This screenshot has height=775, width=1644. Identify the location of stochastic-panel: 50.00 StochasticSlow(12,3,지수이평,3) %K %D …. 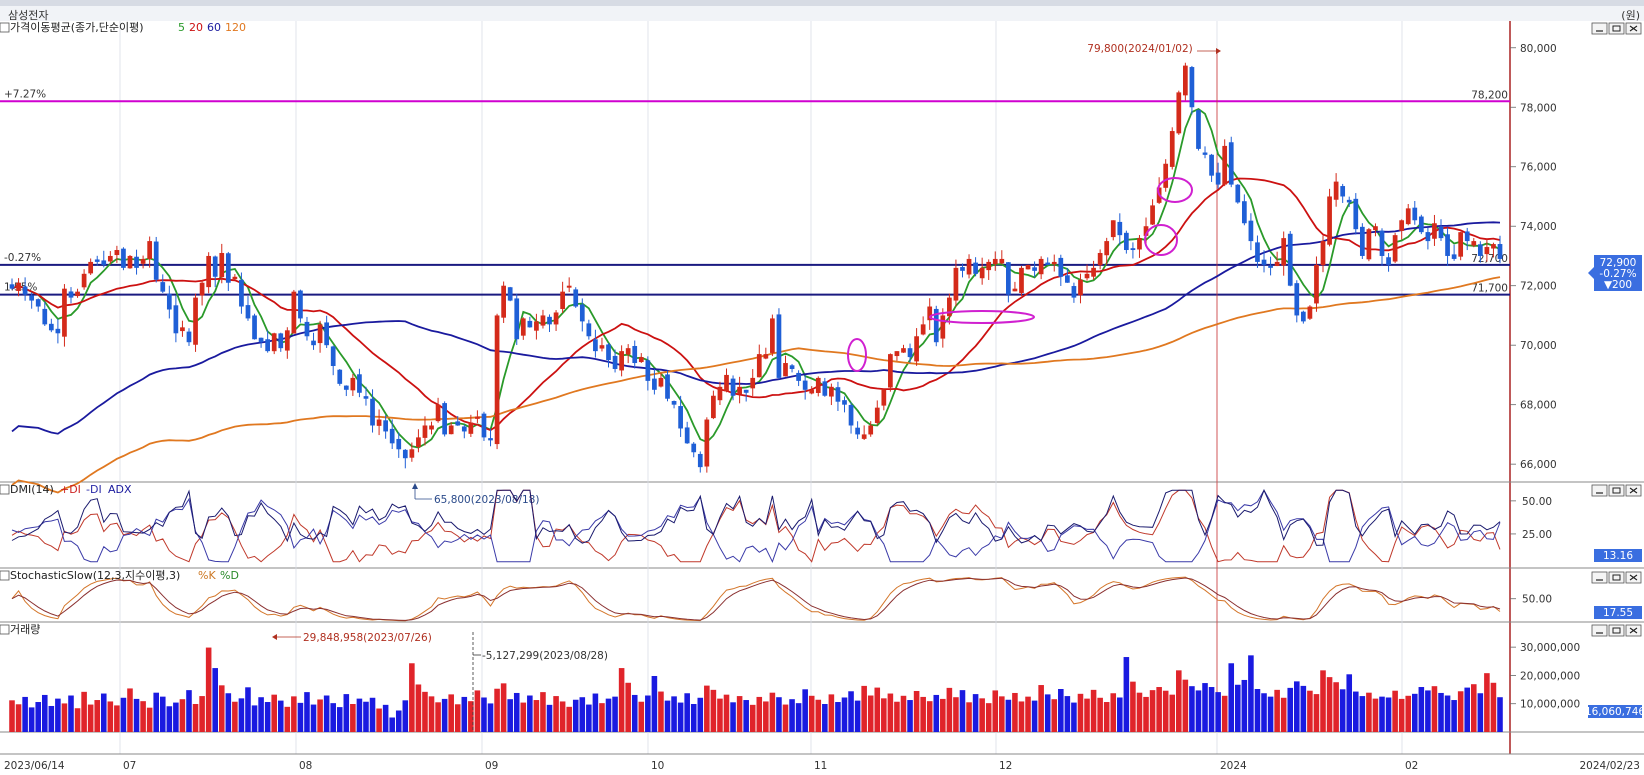
(821, 595).